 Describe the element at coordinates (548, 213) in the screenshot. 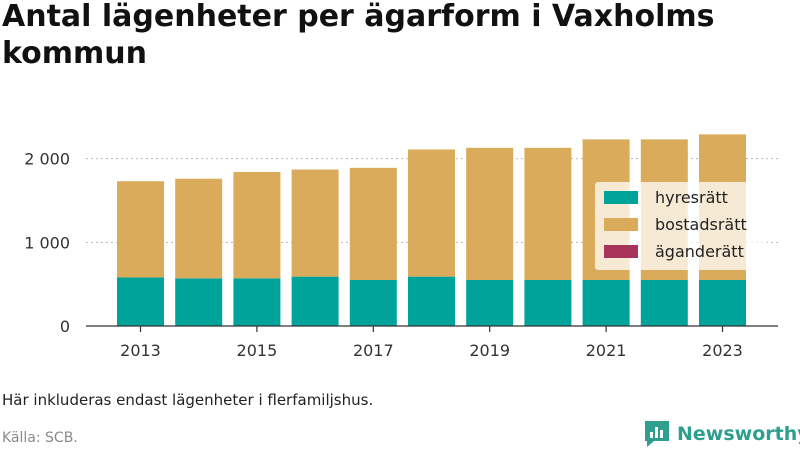

I see `bar-bostadsrätt-2020` at that location.